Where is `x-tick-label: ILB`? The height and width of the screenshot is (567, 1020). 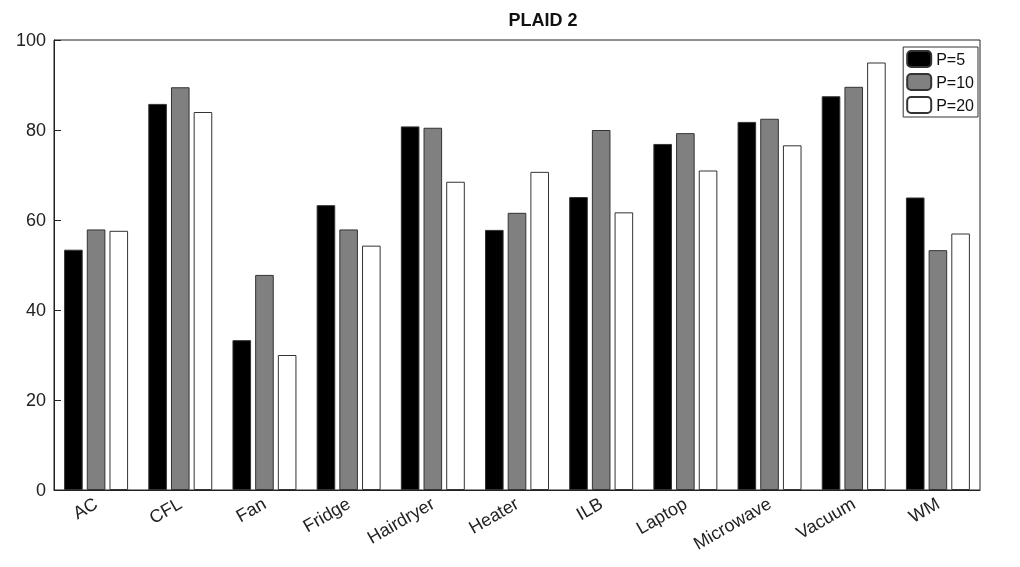
x-tick-label: ILB is located at coordinates (589, 509).